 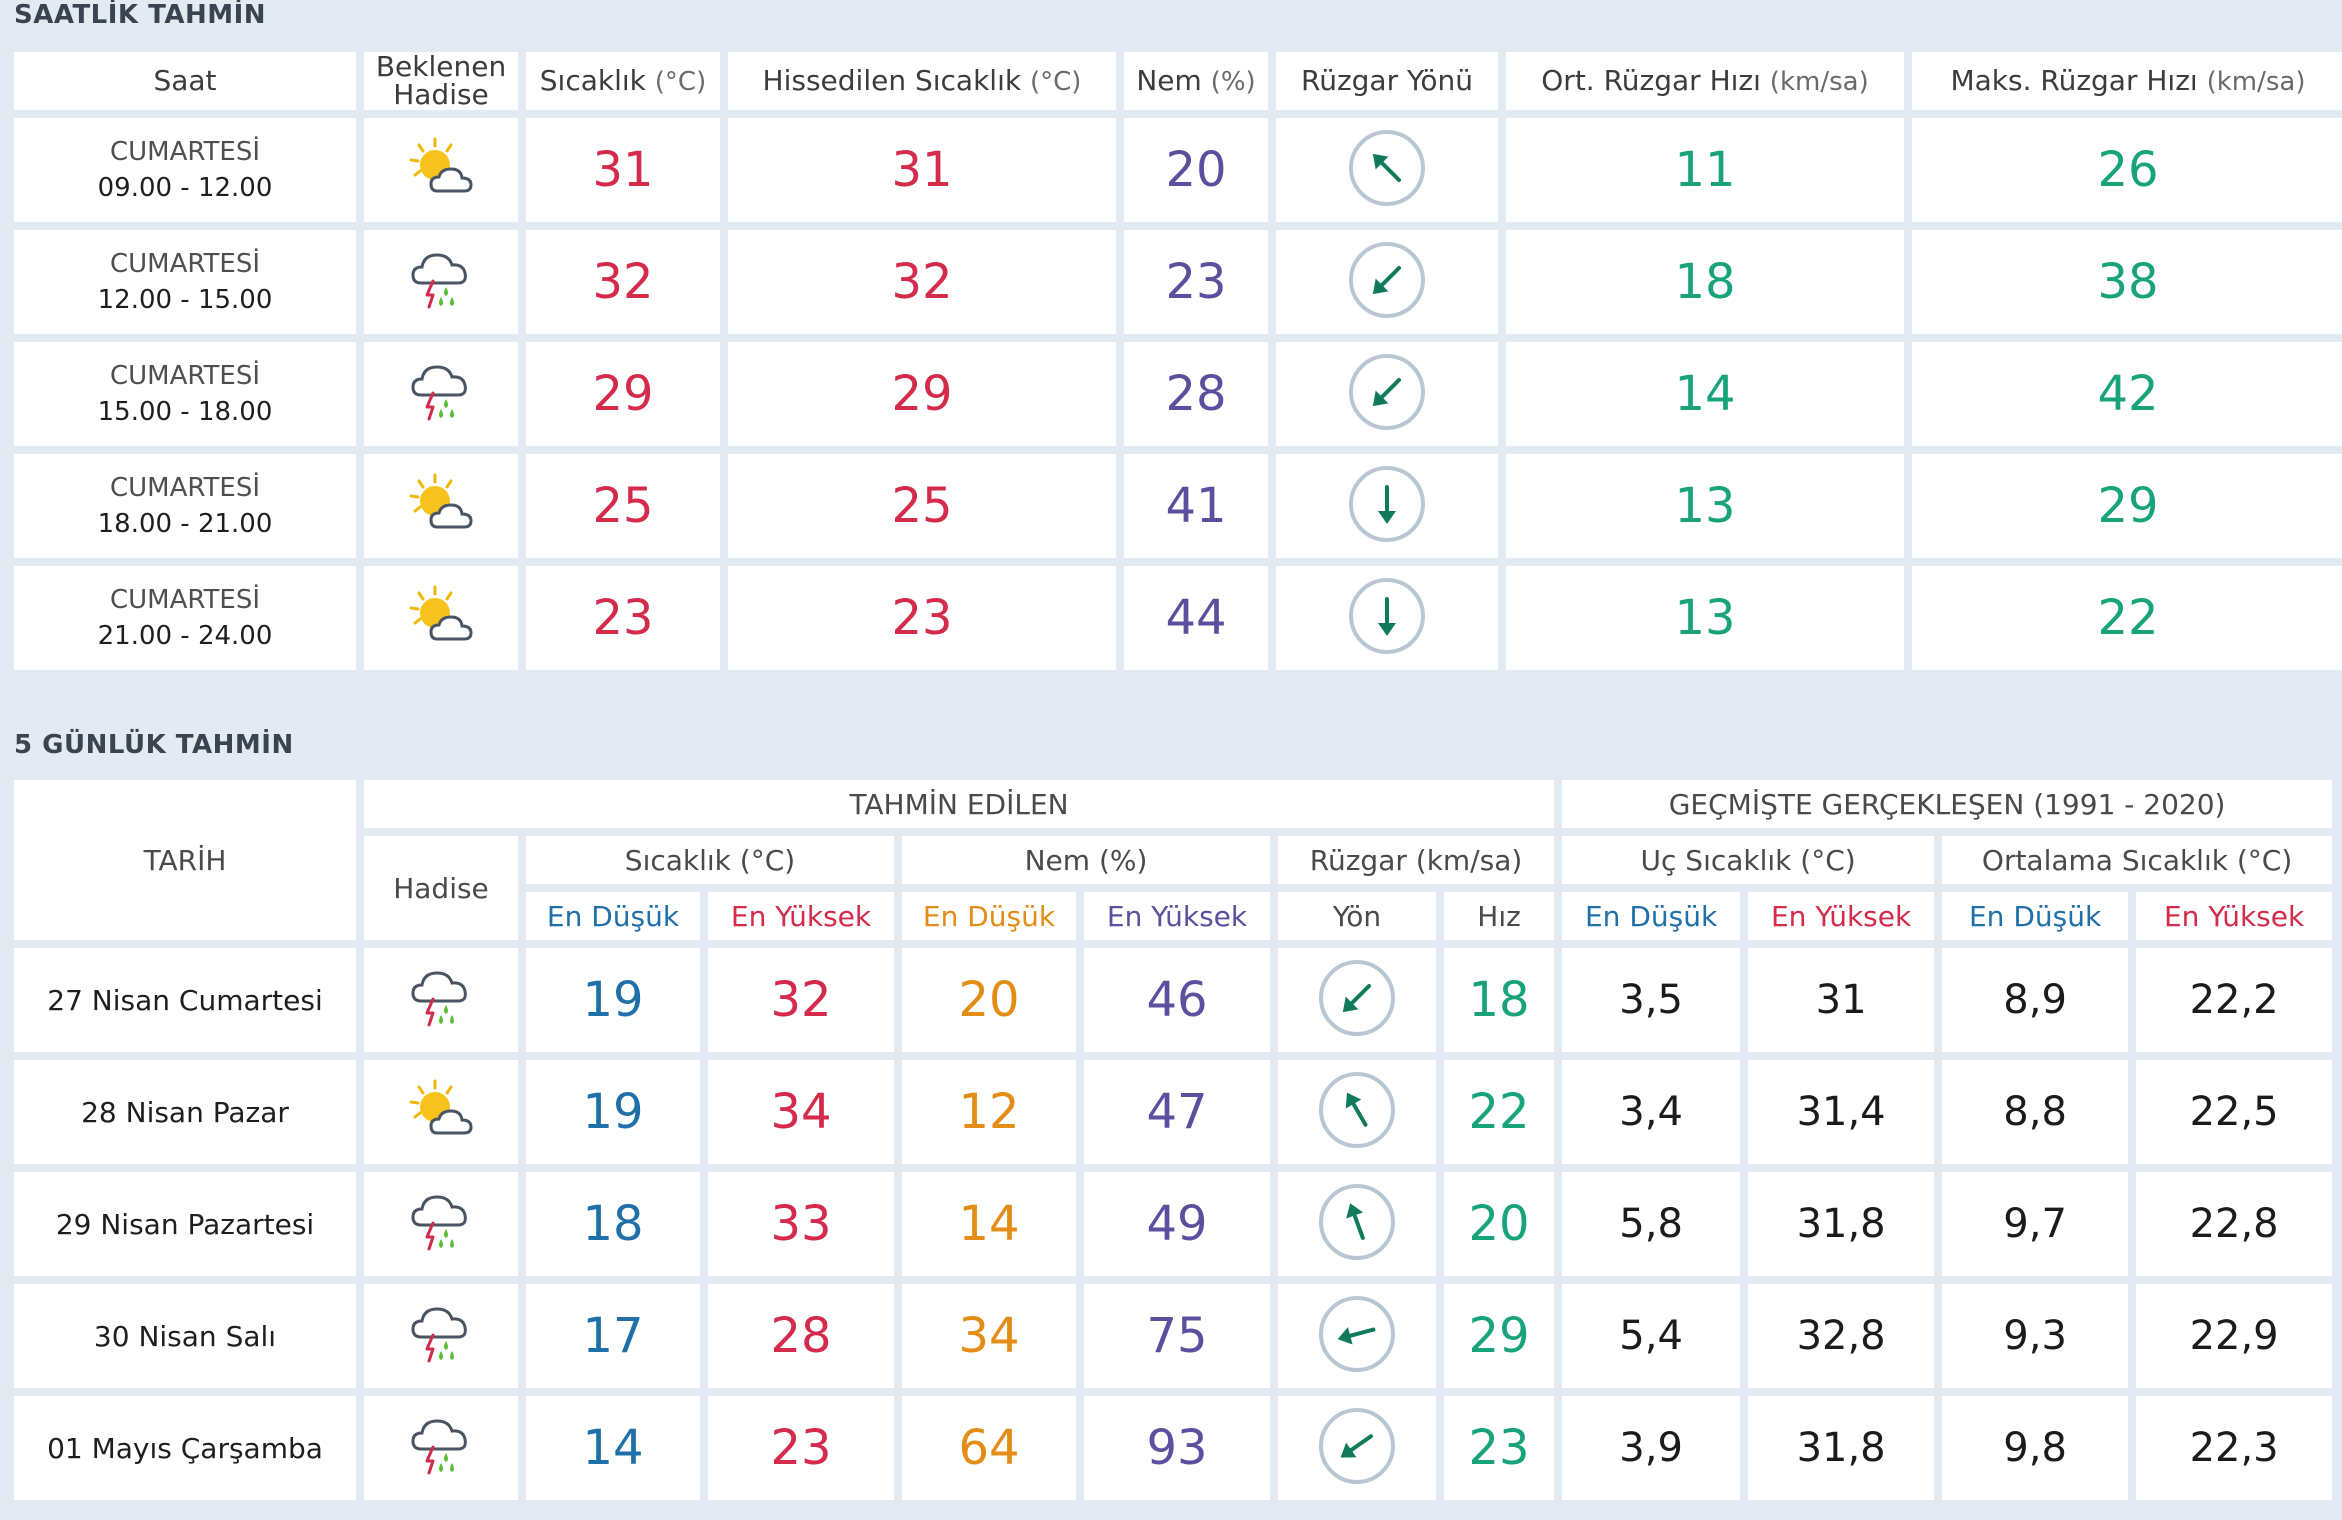 What do you see at coordinates (801, 916) in the screenshot?
I see `subheader-sicaklik-en-yuksek: En Yüksek` at bounding box center [801, 916].